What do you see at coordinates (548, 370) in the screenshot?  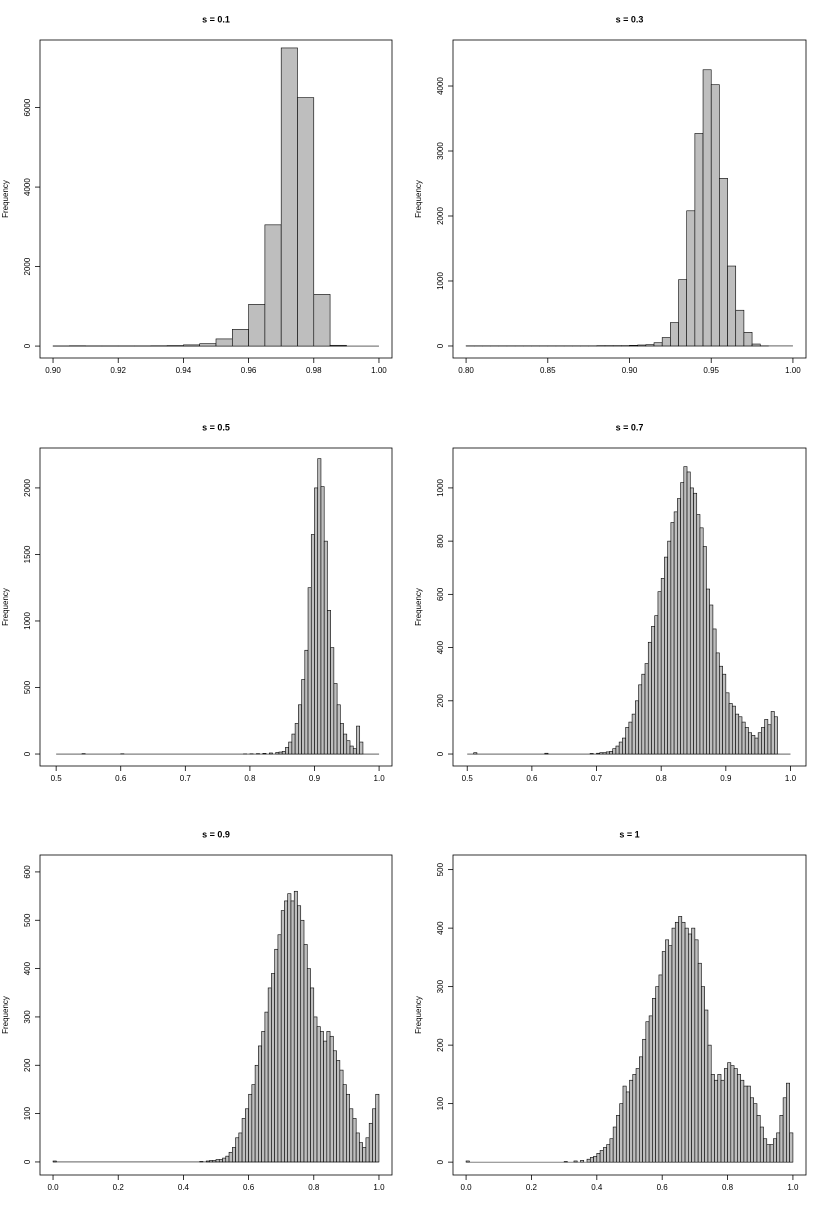 I see `x-tick-label: 0.85` at bounding box center [548, 370].